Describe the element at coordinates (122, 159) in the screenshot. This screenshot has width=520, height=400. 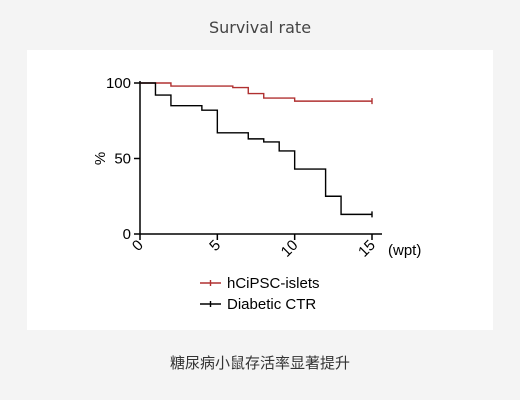
I see `y-tick-label: 50` at that location.